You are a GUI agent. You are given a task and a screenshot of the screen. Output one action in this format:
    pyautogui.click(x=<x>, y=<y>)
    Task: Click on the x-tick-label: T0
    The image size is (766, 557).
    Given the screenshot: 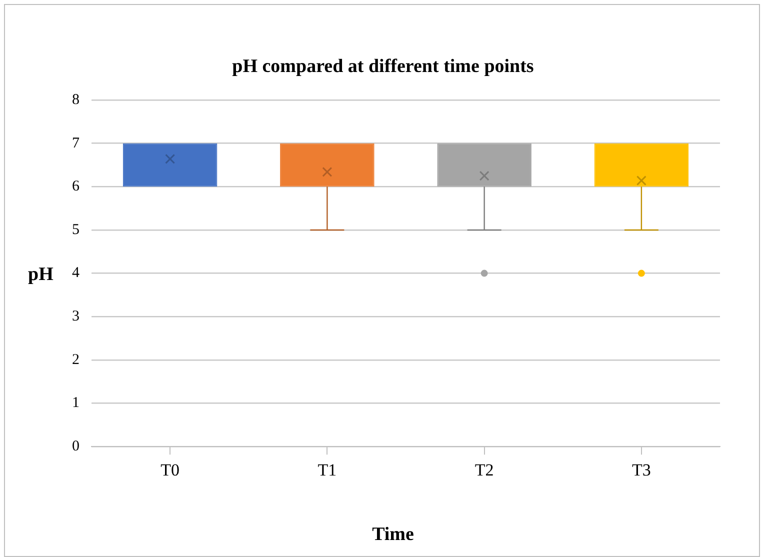 What is the action you would take?
    pyautogui.click(x=170, y=470)
    